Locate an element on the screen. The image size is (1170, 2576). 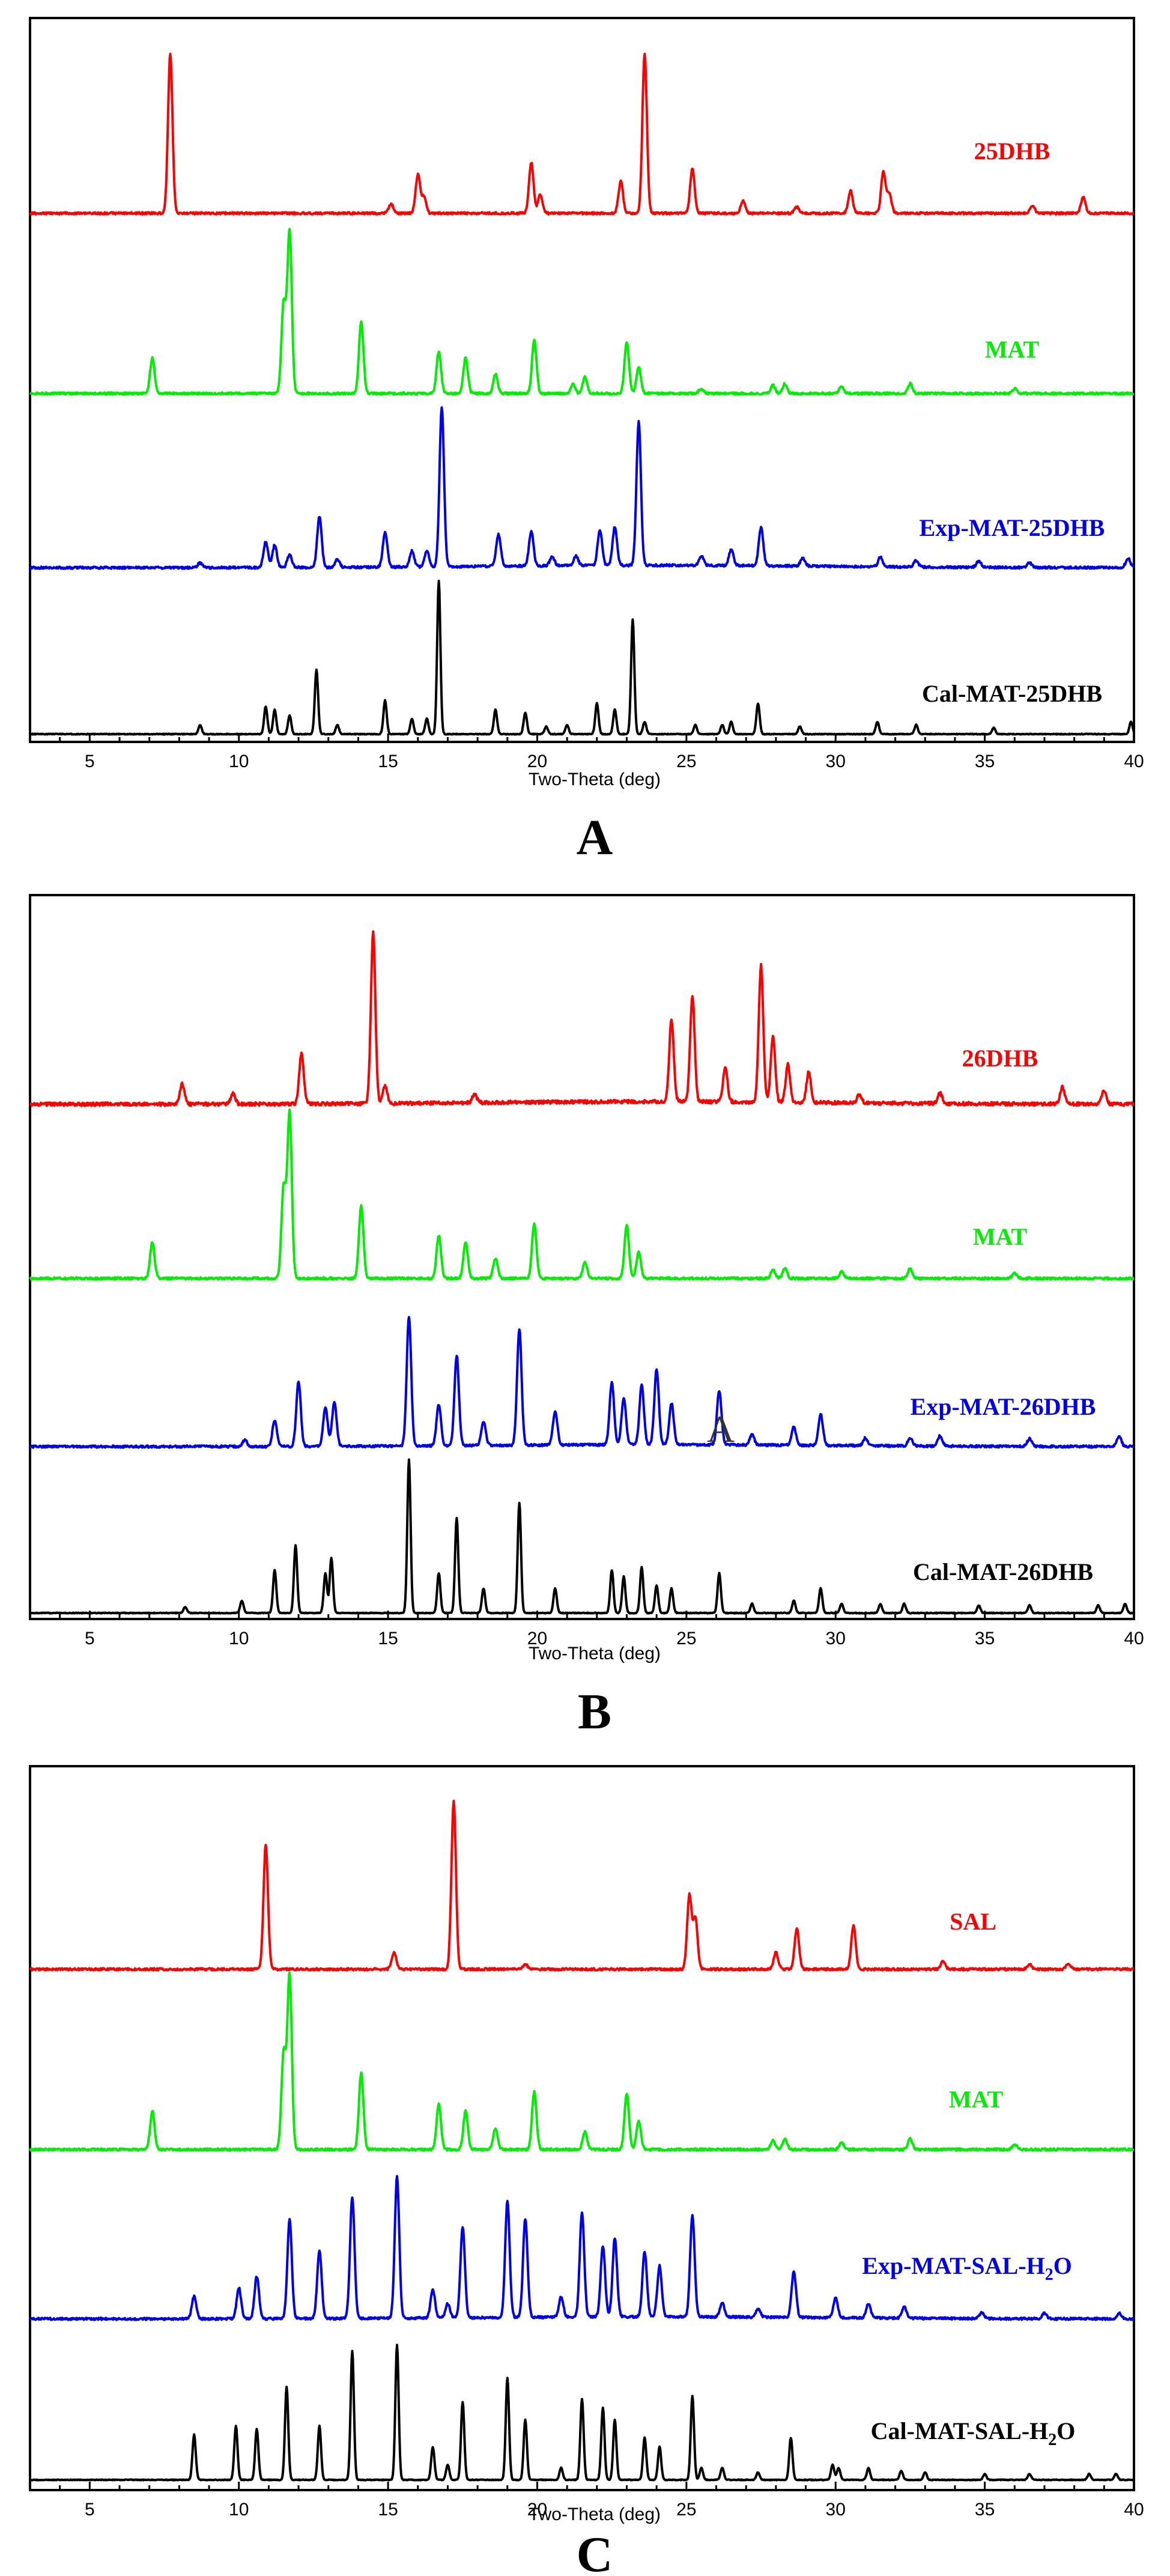
panel-c-label-sal: SAL is located at coordinates (973, 1922).